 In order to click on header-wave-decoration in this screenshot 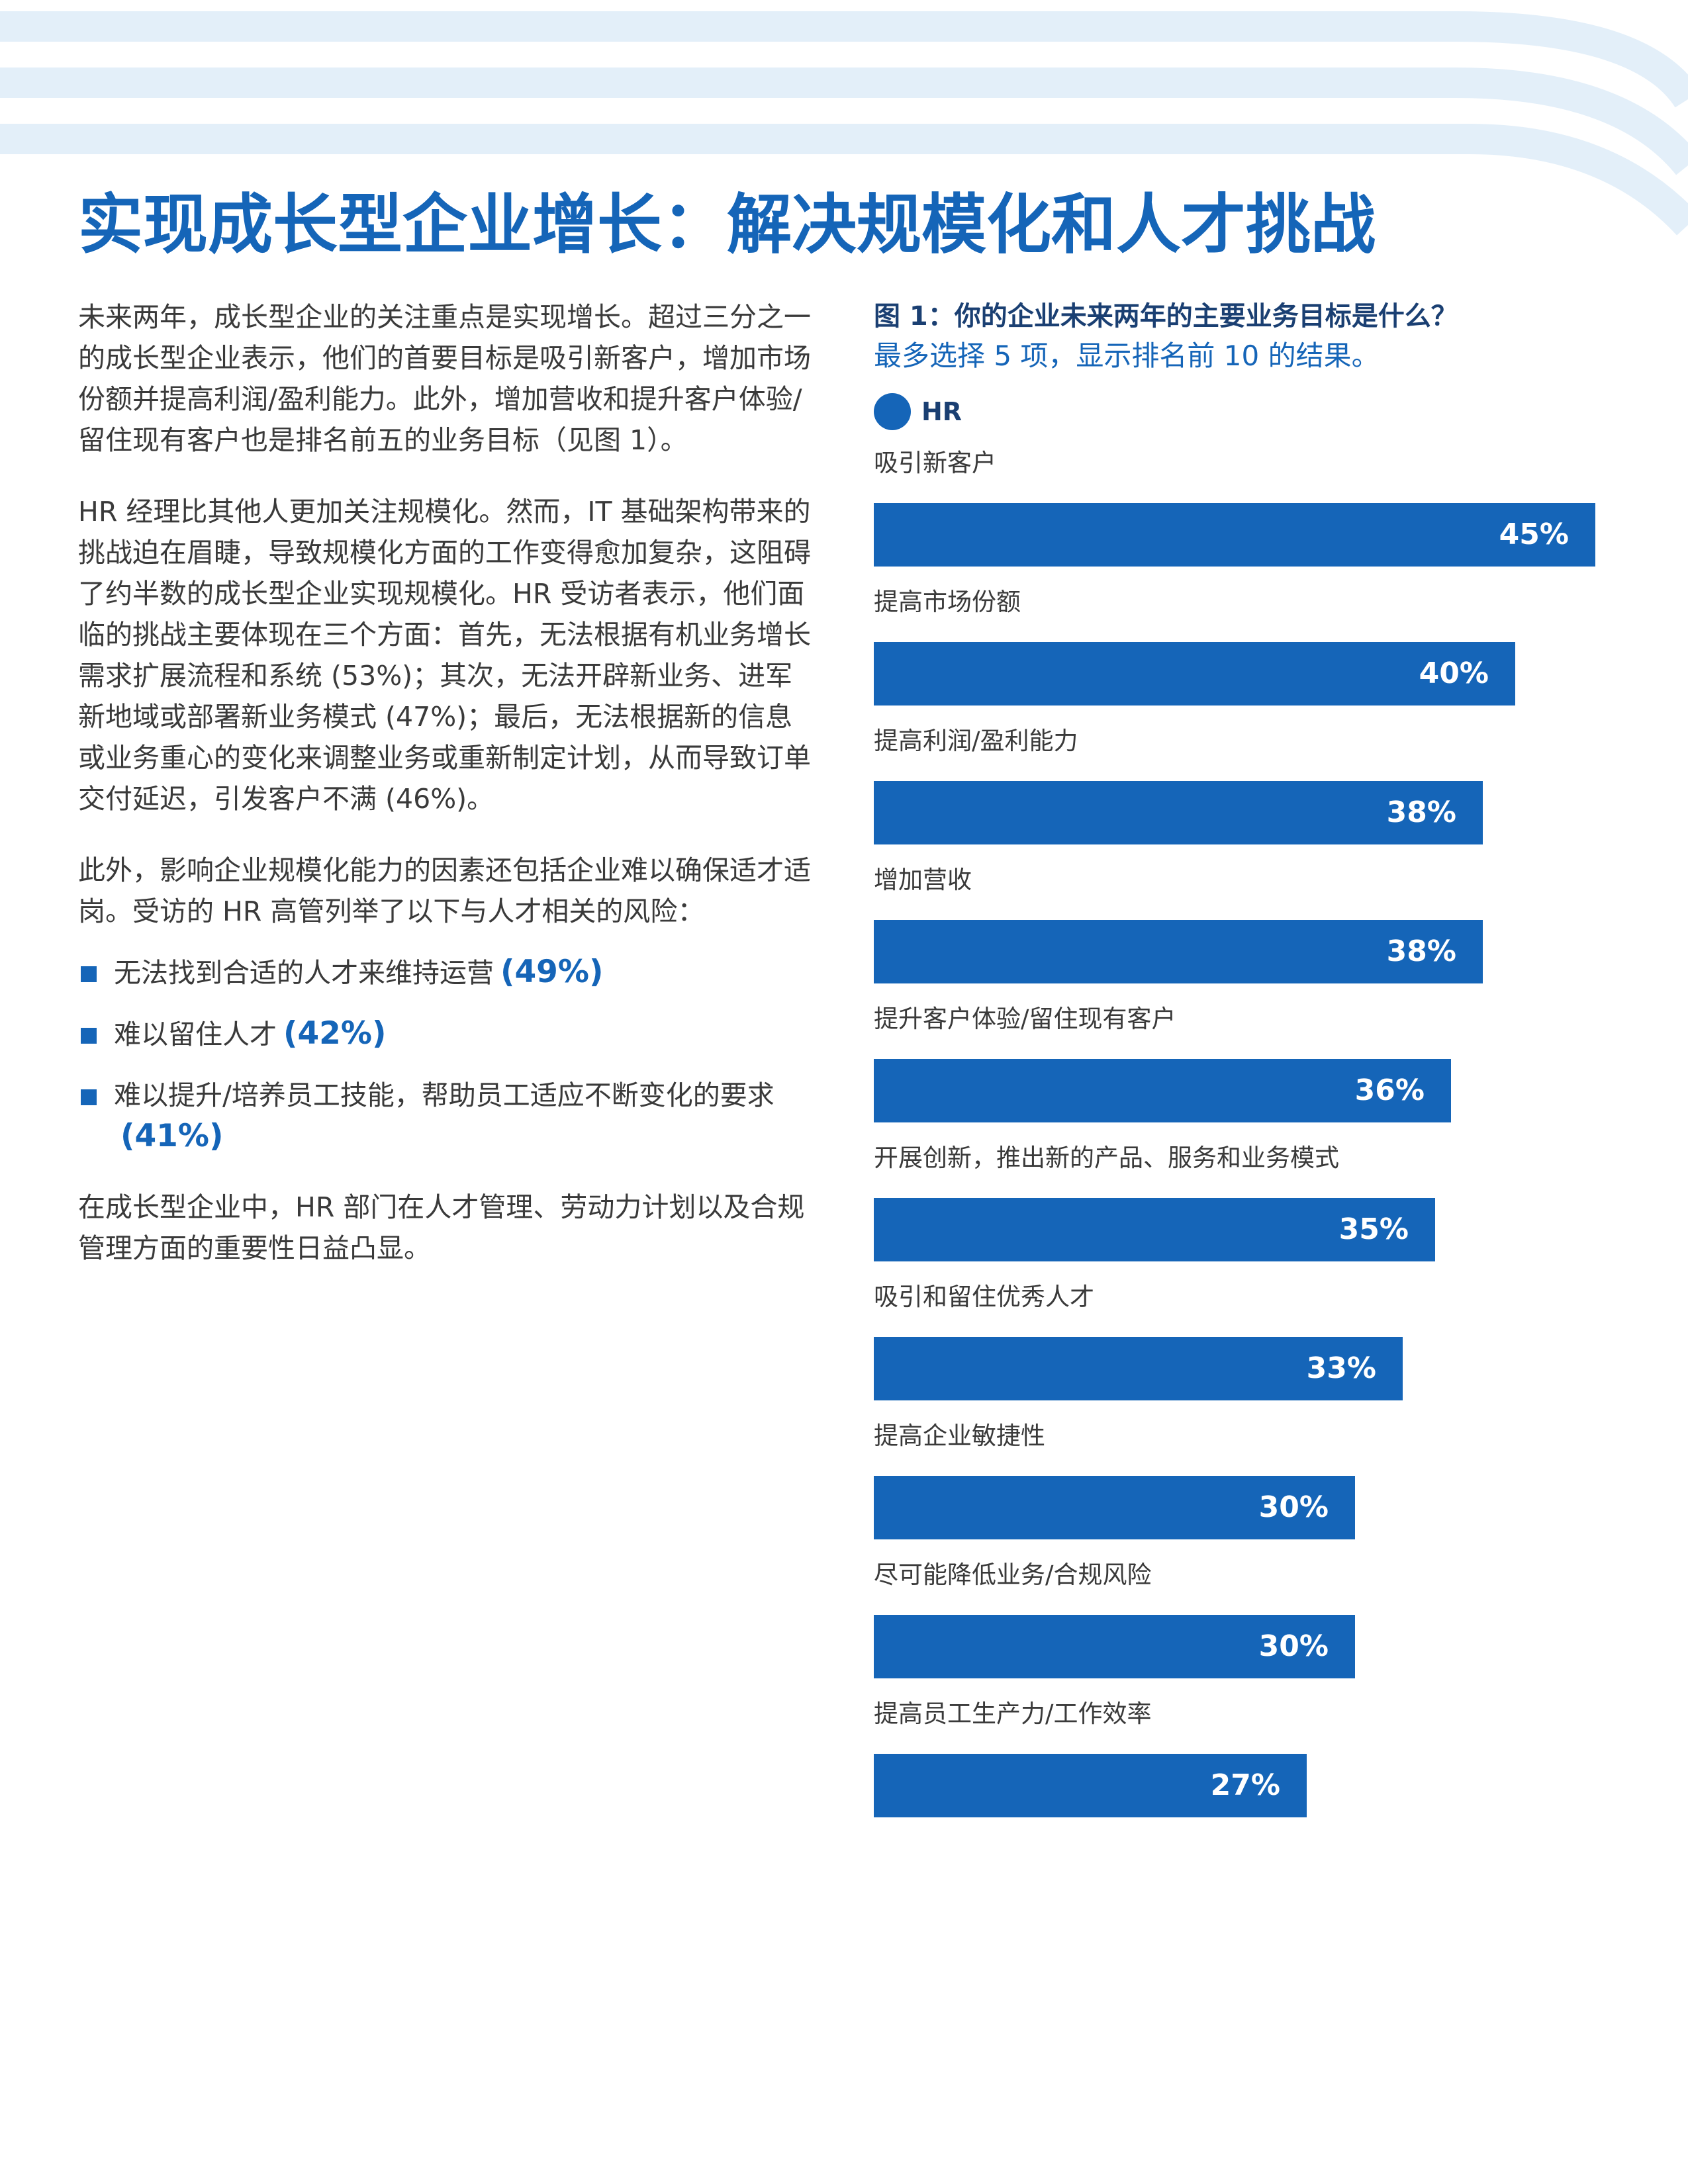, I will do `click(844, 124)`.